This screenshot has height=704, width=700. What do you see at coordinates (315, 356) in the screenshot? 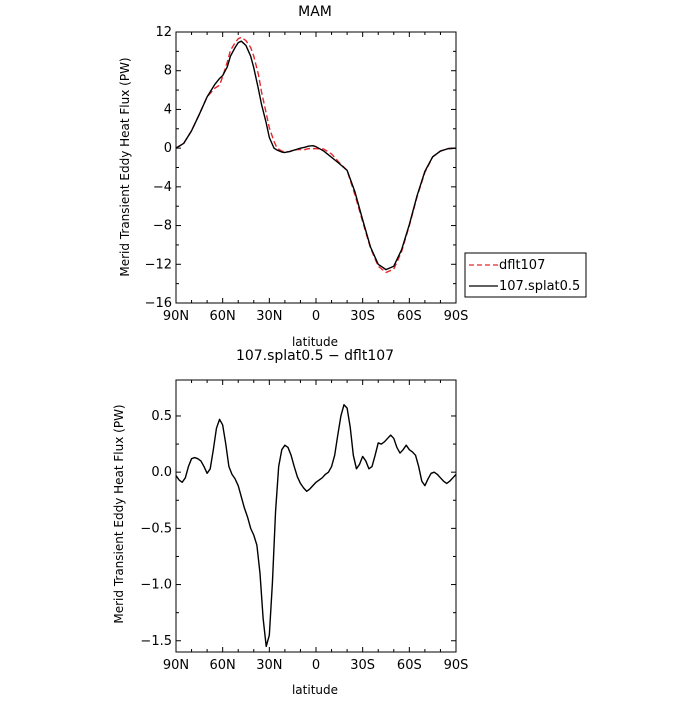
I see `bottom-panel-title: 107.splat0.5 − dflt107` at bounding box center [315, 356].